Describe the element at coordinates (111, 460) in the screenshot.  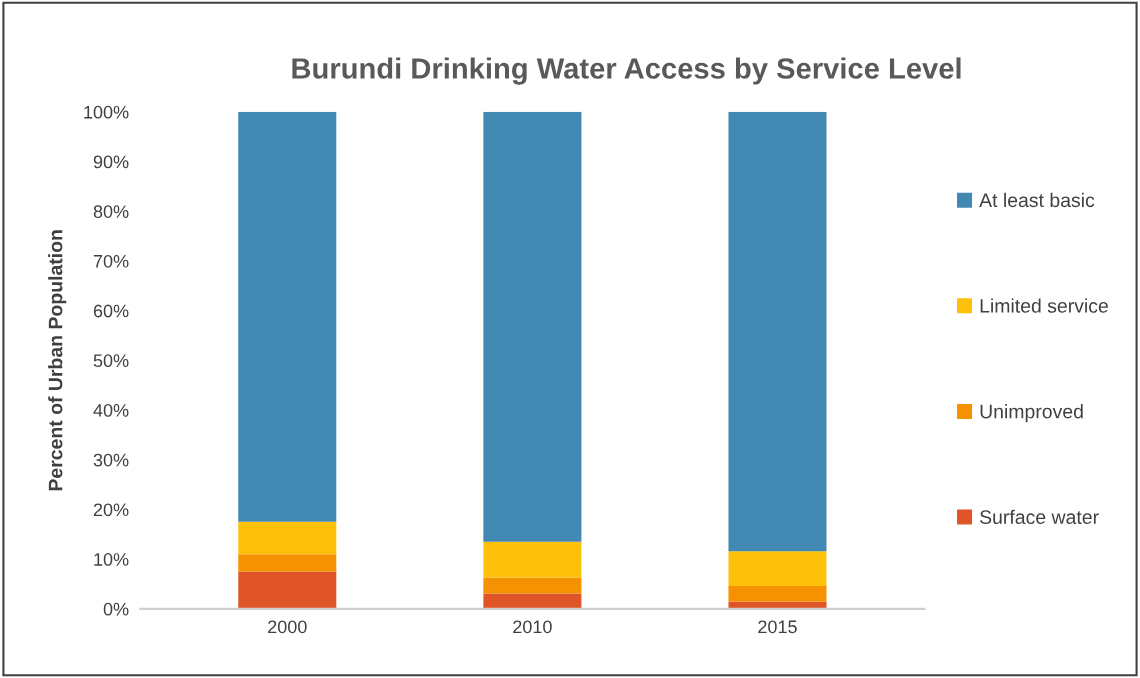
I see `y-tick-label: 30%` at that location.